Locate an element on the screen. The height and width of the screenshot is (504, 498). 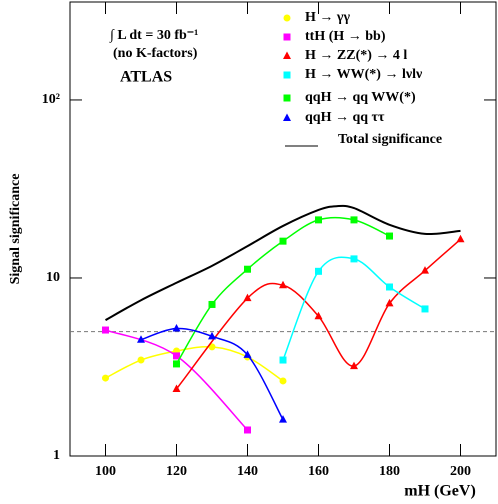
annotation: (no K-factors) is located at coordinates (155, 53).